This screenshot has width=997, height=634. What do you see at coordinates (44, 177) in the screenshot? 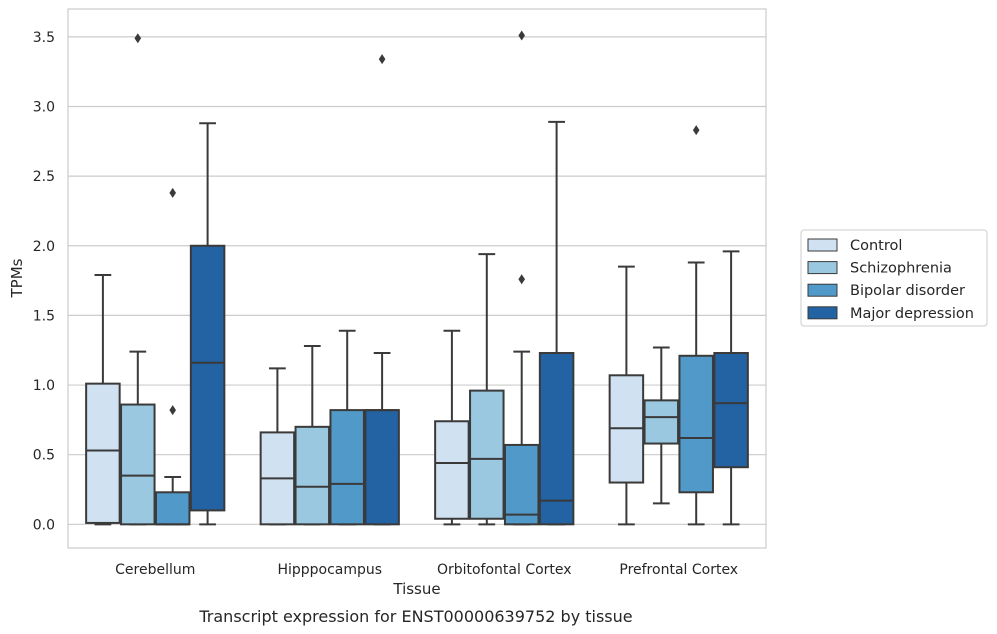
I see `y-tick-label: 2.5` at bounding box center [44, 177].